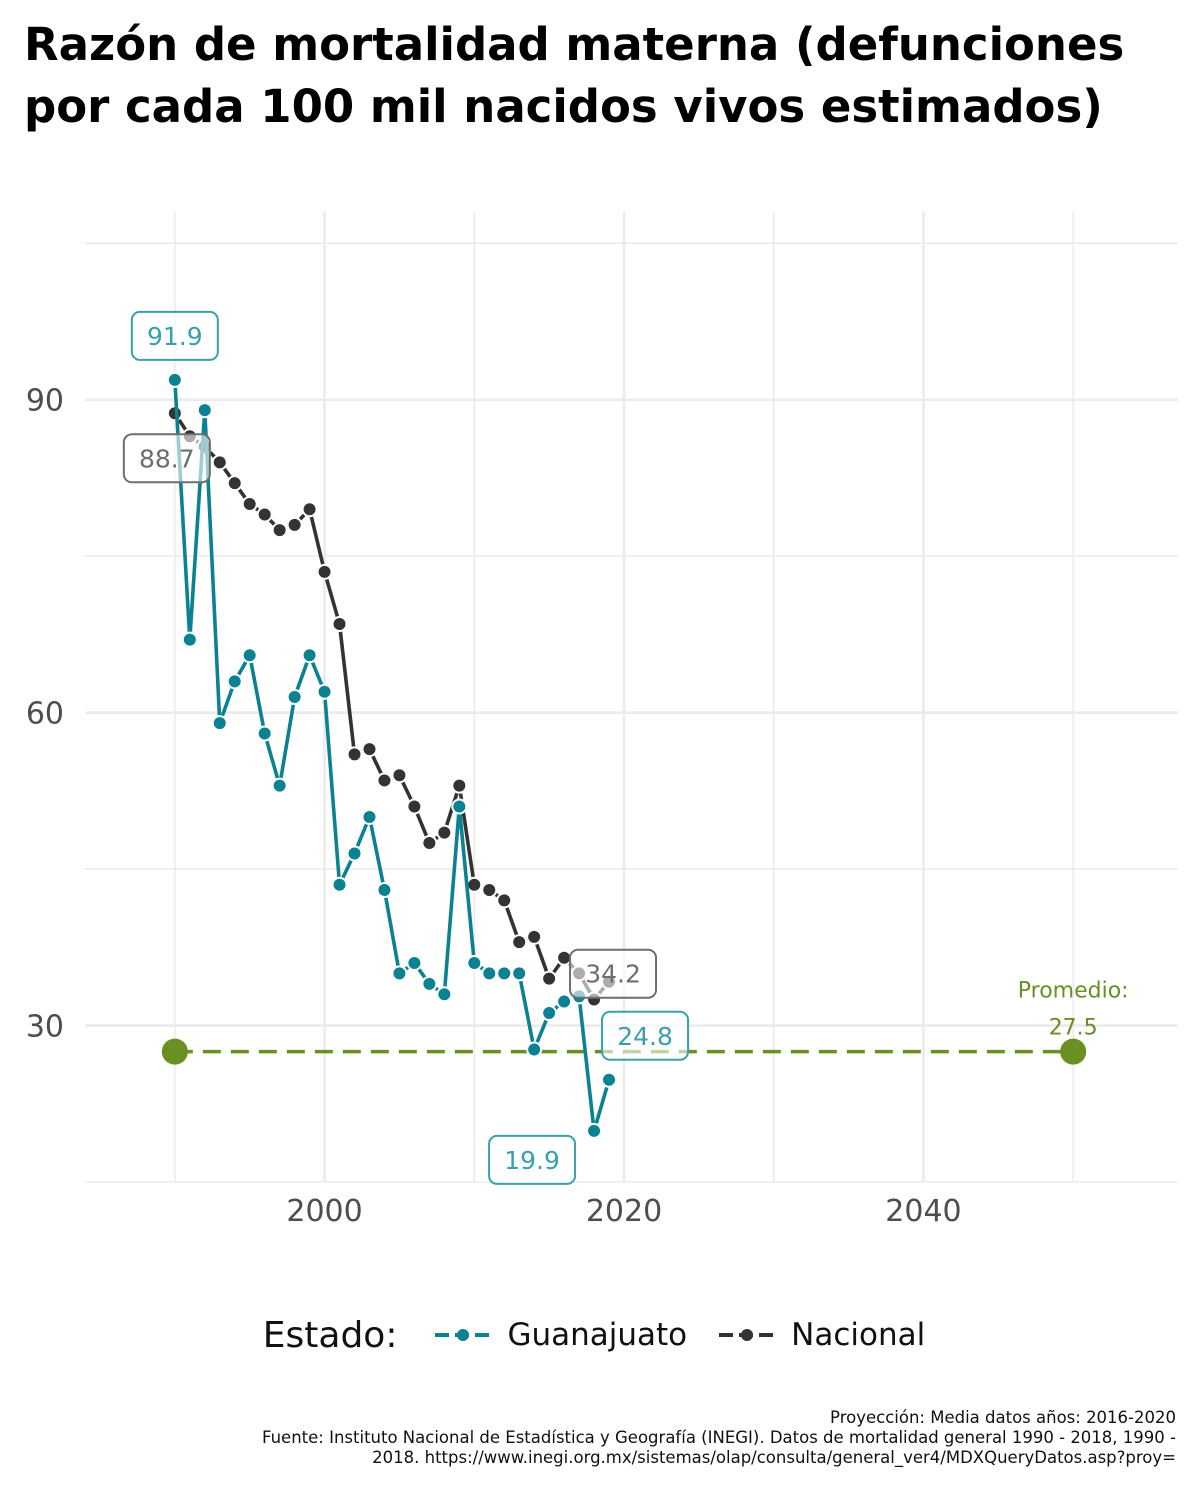  I want to click on legend-label-guanajuato: Guanajuato, so click(597, 1335).